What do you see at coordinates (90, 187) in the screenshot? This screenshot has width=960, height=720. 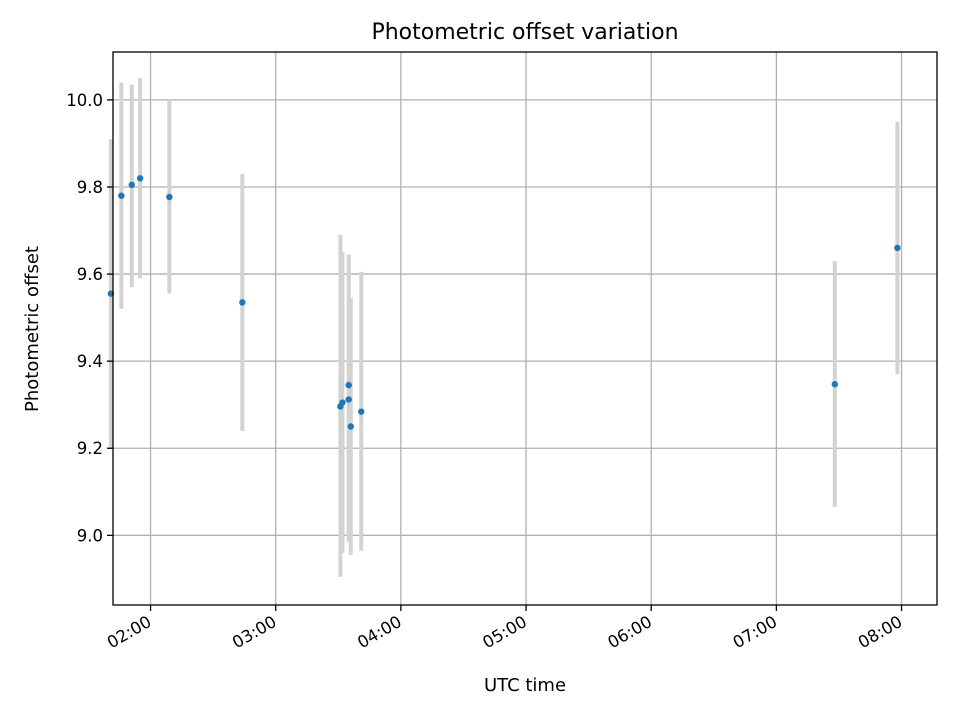 I see `y-tick-label: 9.8` at bounding box center [90, 187].